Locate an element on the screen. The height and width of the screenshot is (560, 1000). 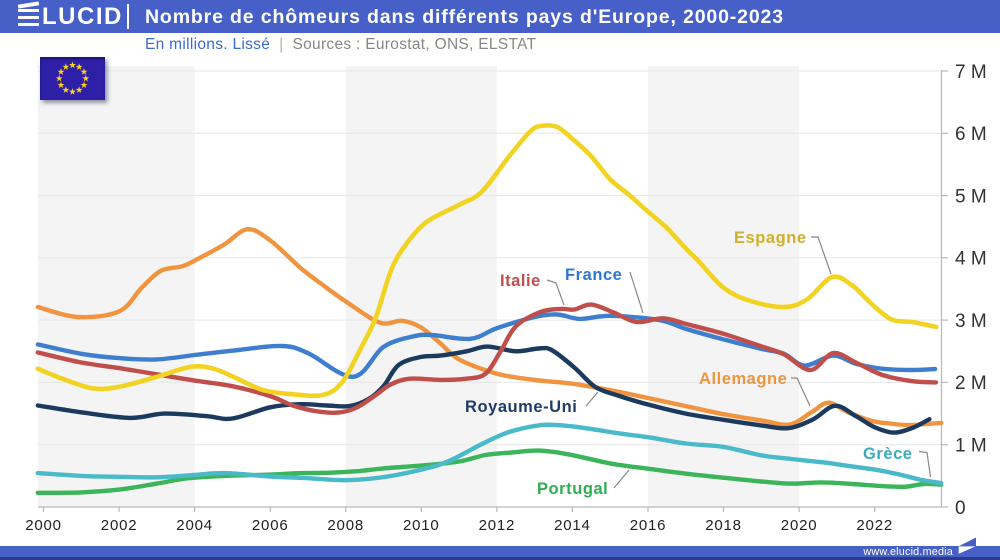
svg-text: 2022 is located at coordinates (874, 525).